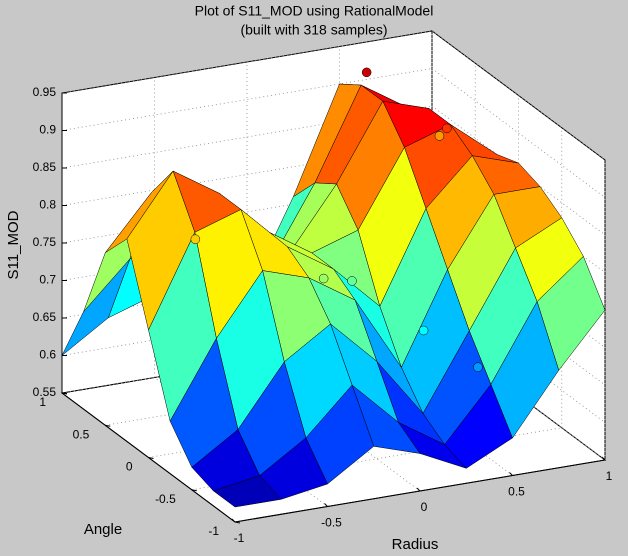 This screenshot has width=628, height=556. Describe the element at coordinates (213, 531) in the screenshot. I see `y-tick-label: -1` at that location.